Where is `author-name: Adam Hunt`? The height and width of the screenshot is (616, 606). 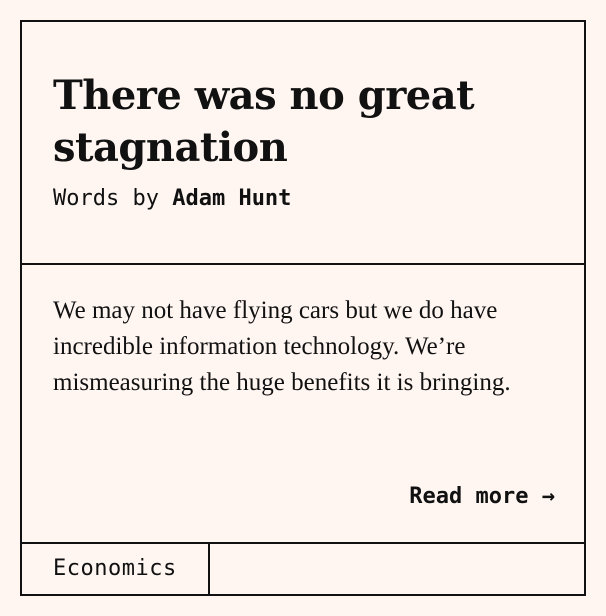
author-name: Adam Hunt is located at coordinates (232, 198).